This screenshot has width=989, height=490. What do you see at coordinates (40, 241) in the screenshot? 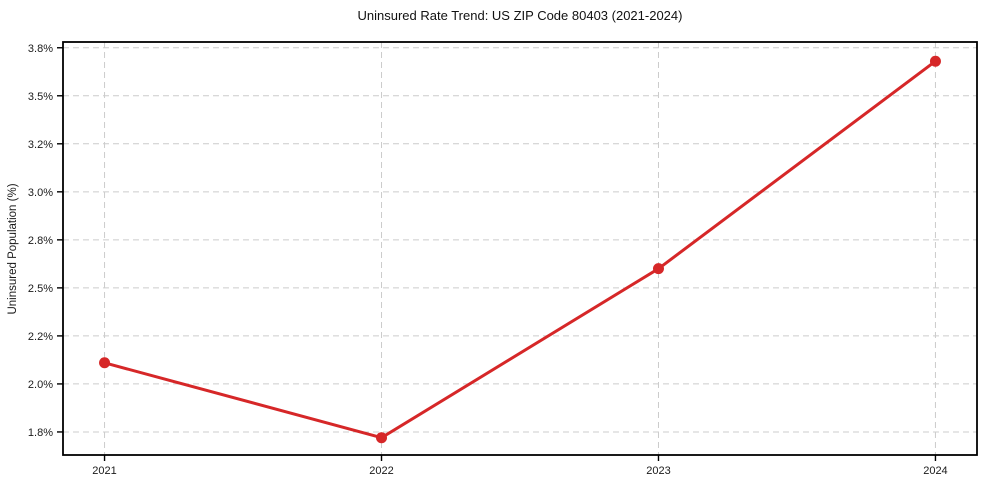
I see `y-tick-label: 2.8%` at bounding box center [40, 241].